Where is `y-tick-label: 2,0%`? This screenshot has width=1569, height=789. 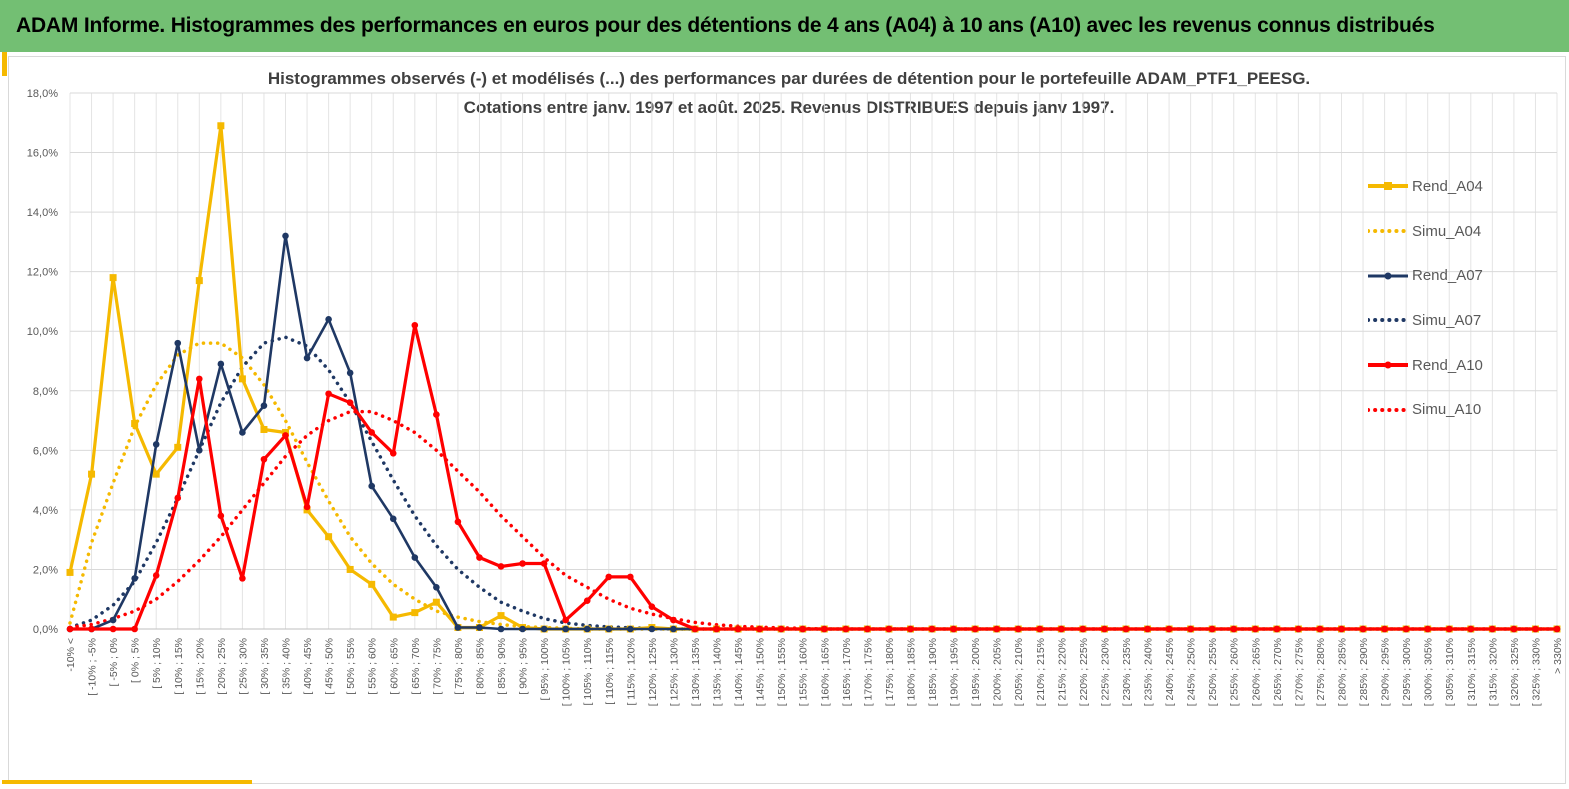
y-tick-label: 2,0% is located at coordinates (45, 570).